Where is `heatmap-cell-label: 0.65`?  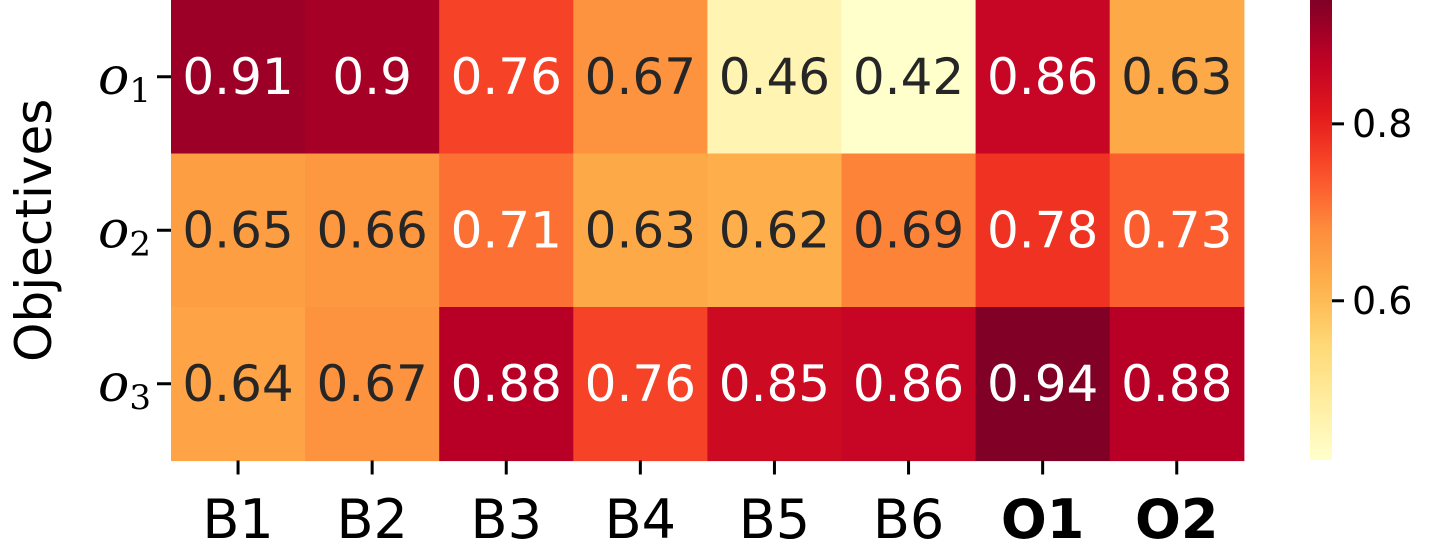 heatmap-cell-label: 0.65 is located at coordinates (237, 230).